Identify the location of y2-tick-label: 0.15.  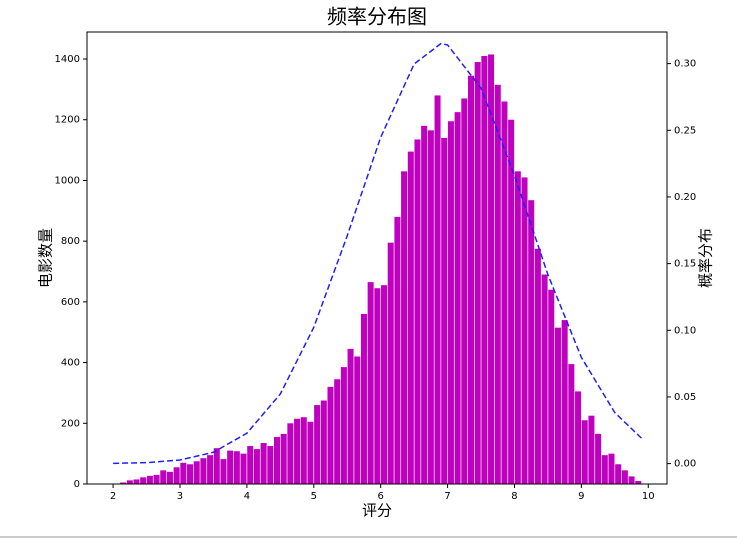
(685, 264).